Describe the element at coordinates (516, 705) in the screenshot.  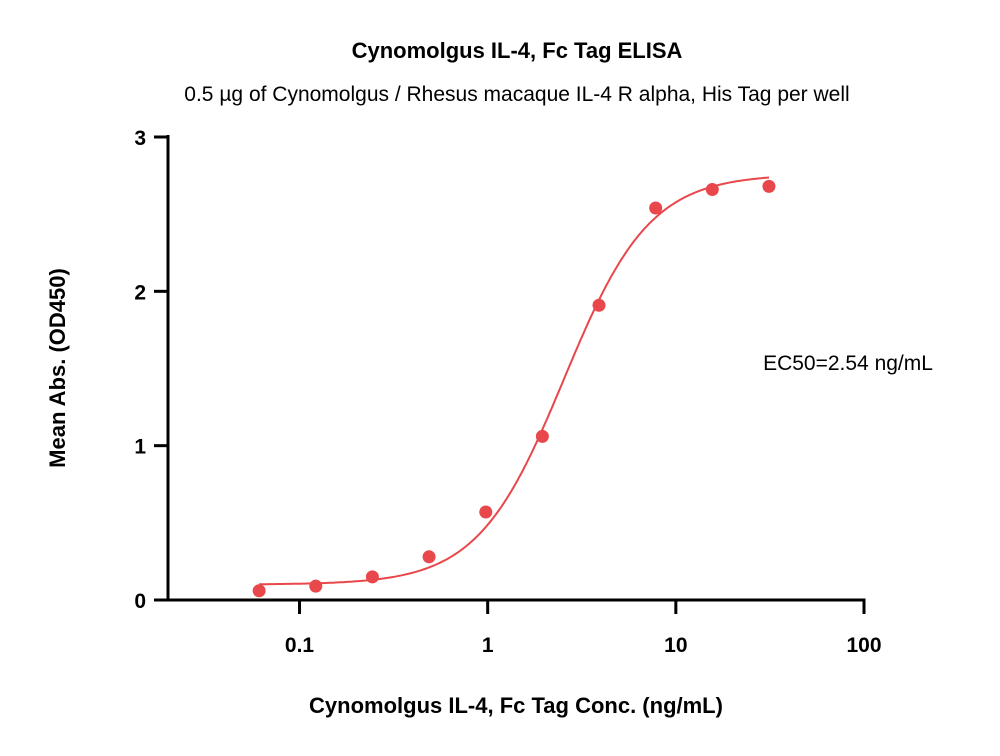
I see `x-axis-label: Cynomolgus IL-4, Fc Tag Conc. (ng/mL)` at that location.